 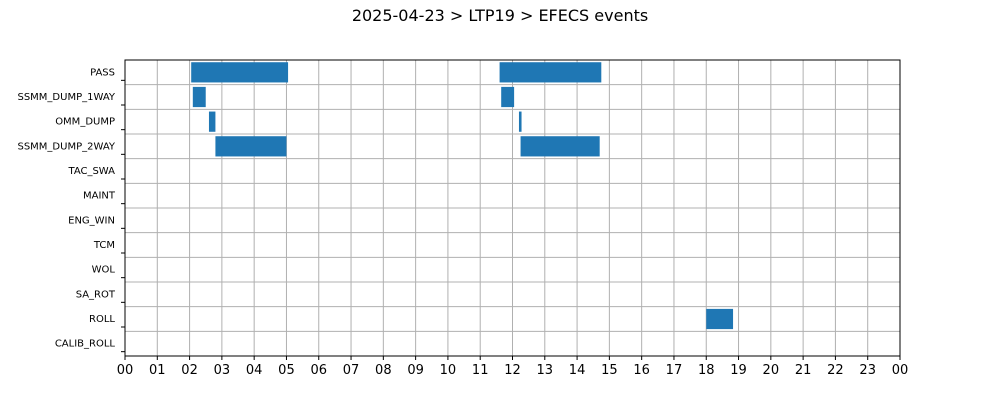 What do you see at coordinates (254, 370) in the screenshot?
I see `x-tick-label: 04` at bounding box center [254, 370].